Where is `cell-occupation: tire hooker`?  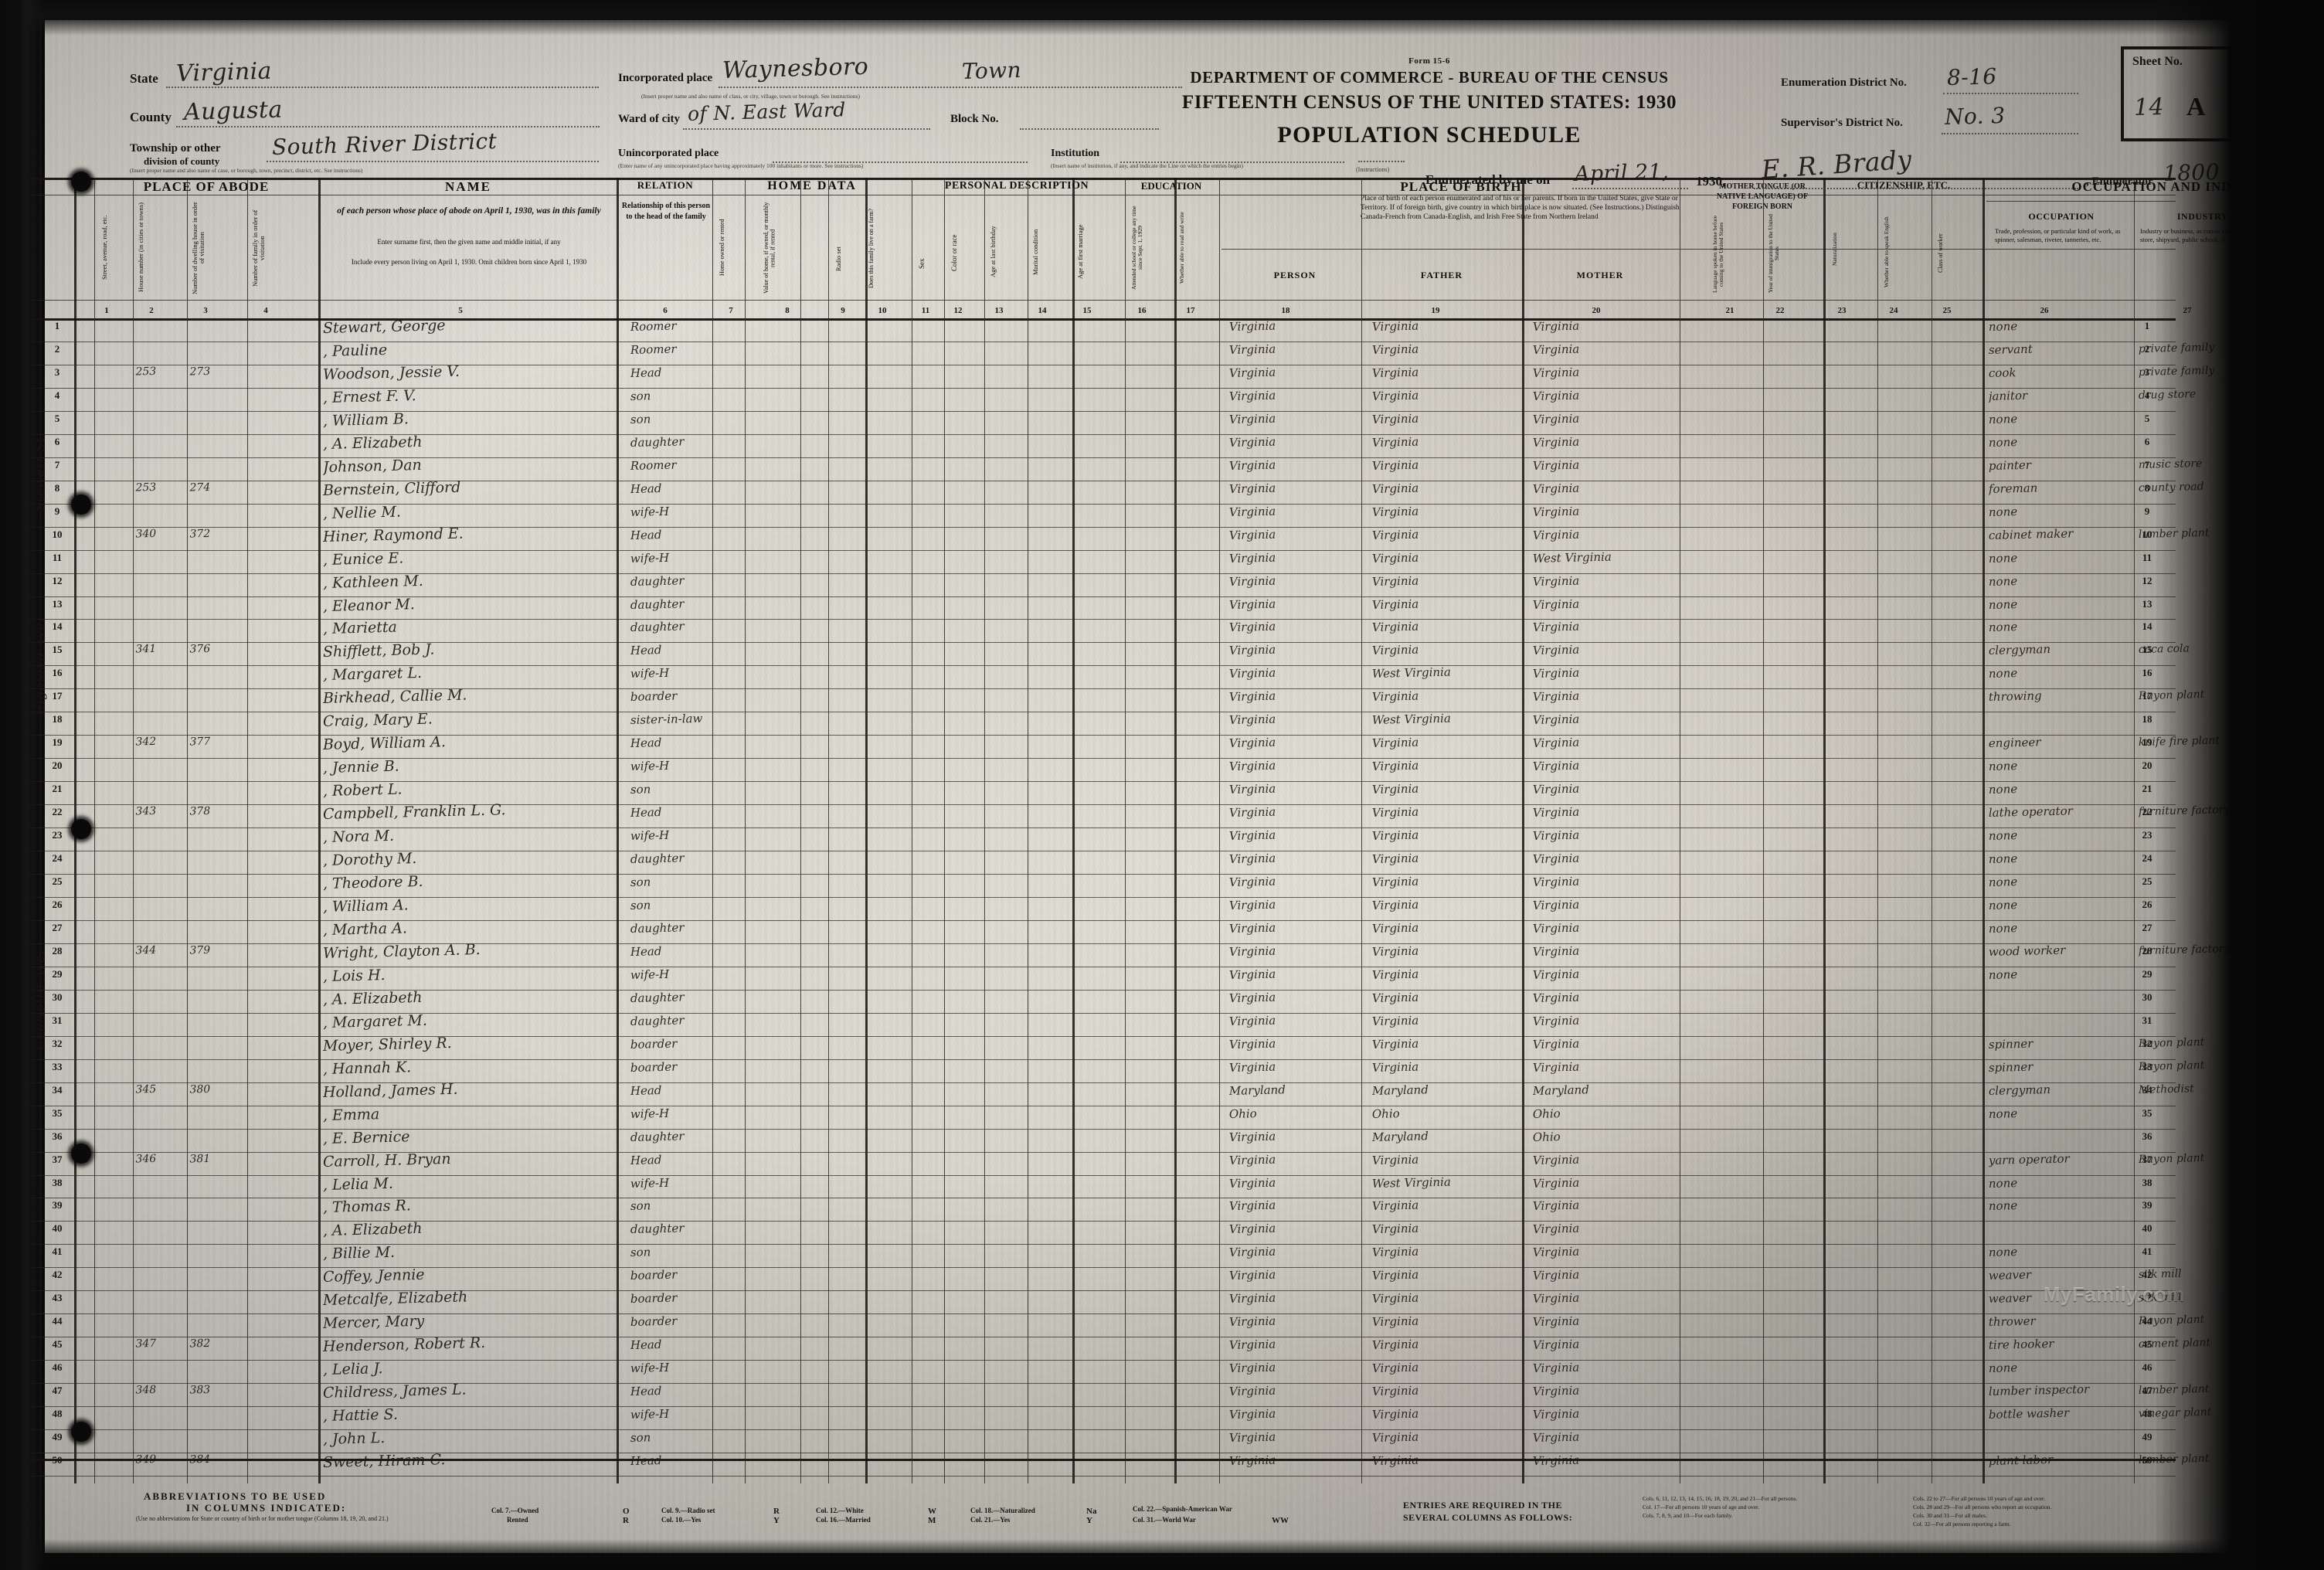 cell-occupation: tire hooker is located at coordinates (2021, 1345).